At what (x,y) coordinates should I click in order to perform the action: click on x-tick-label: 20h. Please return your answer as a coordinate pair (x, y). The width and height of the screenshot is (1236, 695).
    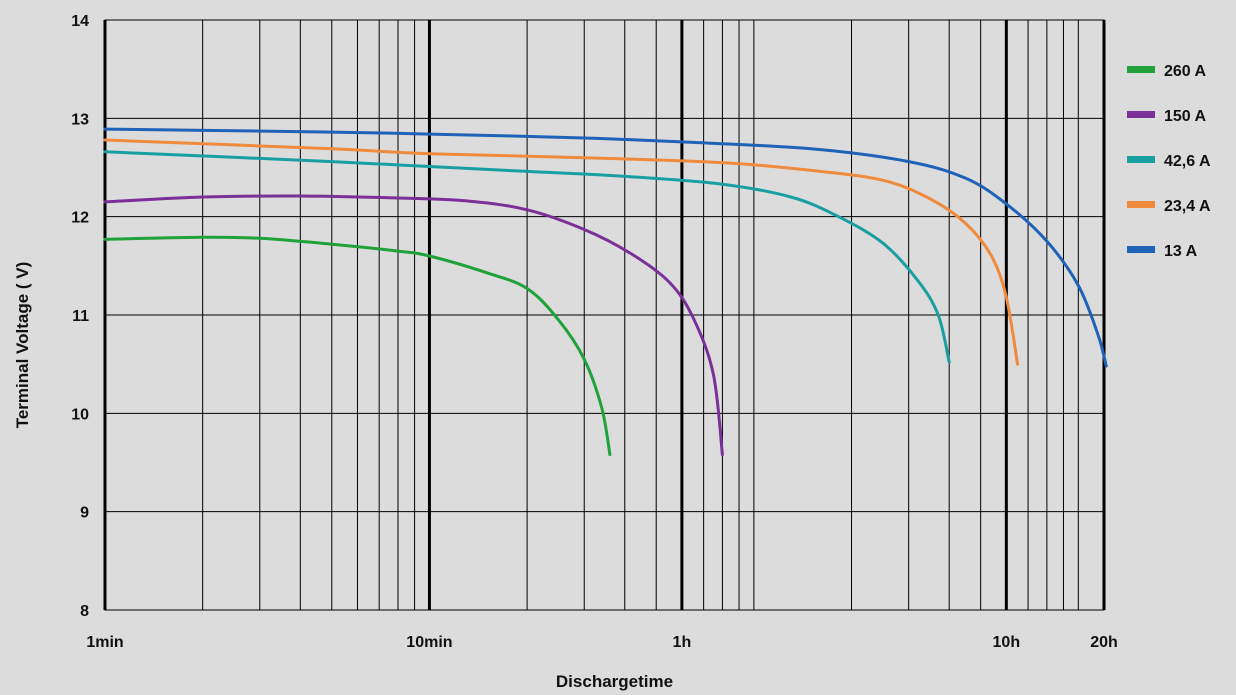
    Looking at the image, I should click on (1104, 642).